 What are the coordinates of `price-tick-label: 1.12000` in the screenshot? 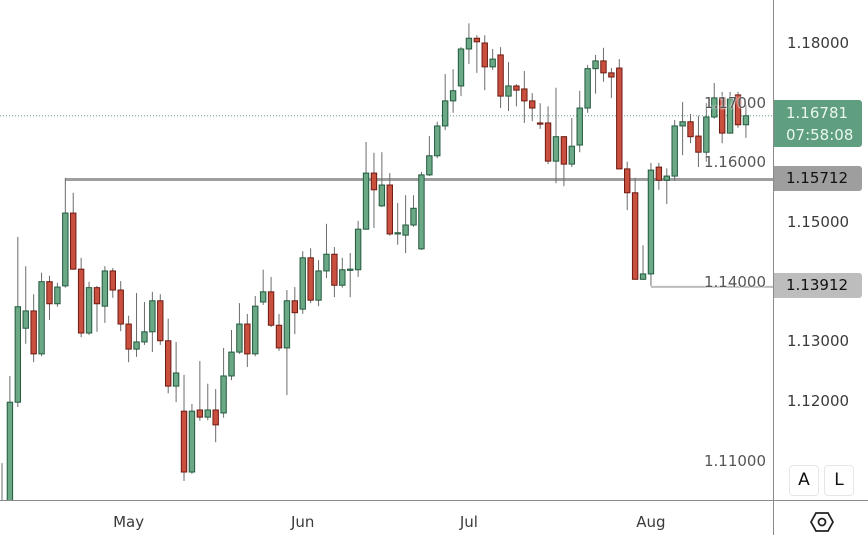 It's located at (818, 401).